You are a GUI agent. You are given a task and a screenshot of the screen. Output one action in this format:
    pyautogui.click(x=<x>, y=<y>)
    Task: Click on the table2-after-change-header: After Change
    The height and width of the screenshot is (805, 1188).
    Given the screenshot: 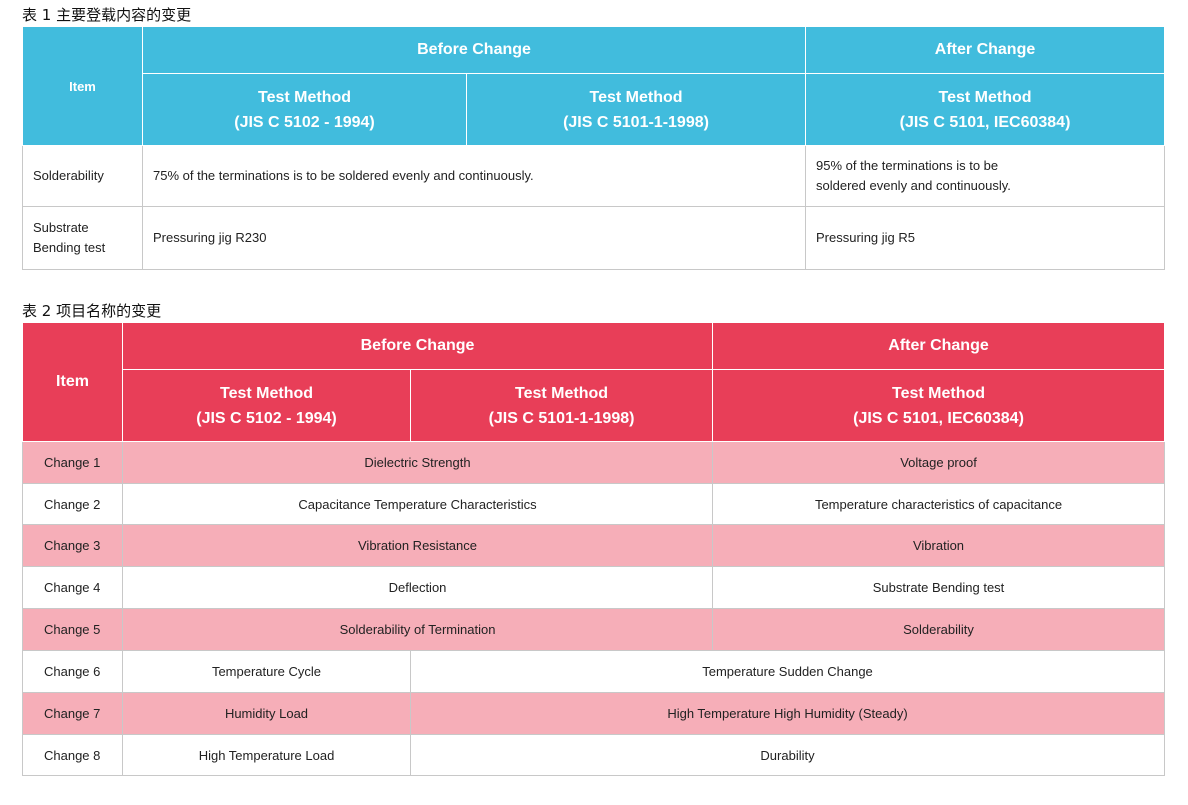 What is the action you would take?
    pyautogui.click(x=939, y=346)
    